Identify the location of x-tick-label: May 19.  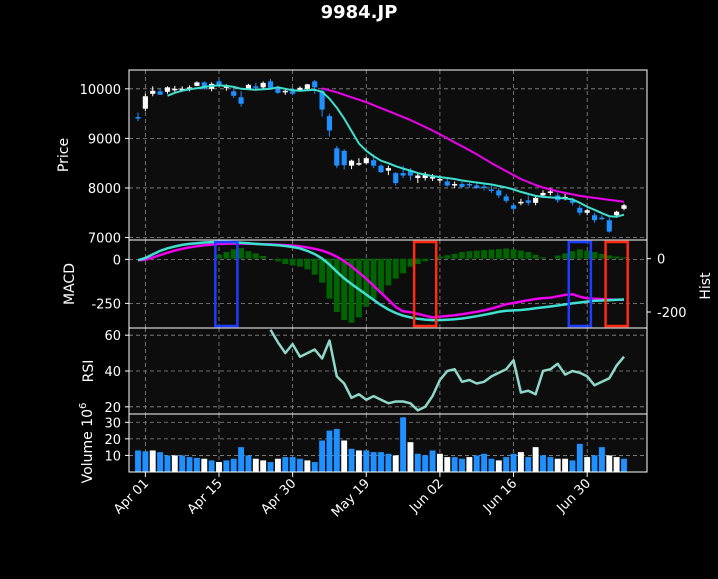
(351, 498).